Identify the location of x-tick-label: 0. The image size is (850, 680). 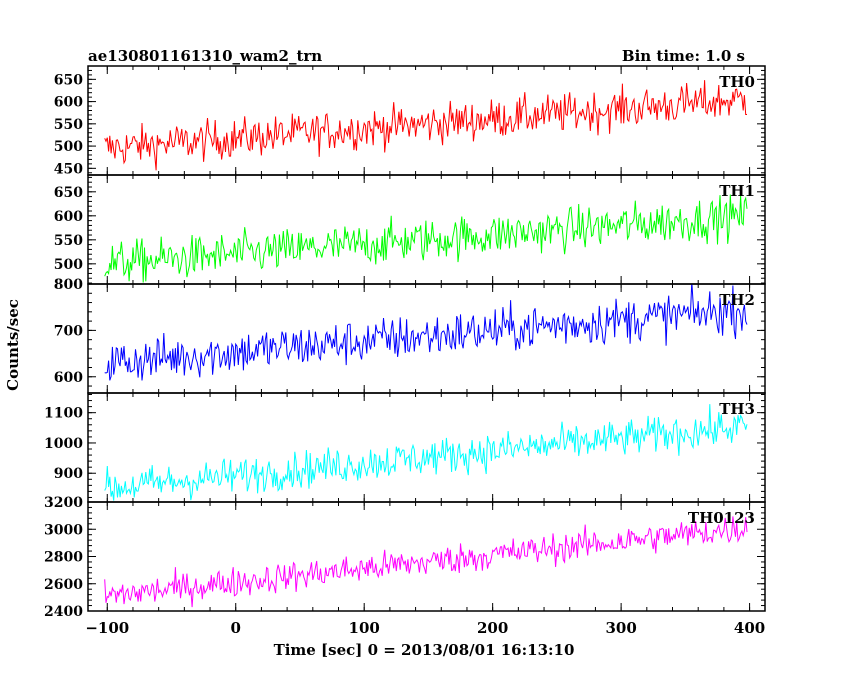
(236, 628).